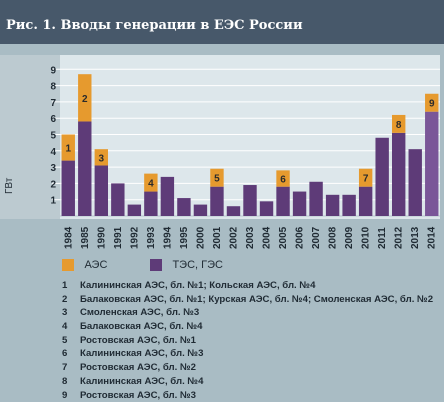  What do you see at coordinates (333, 237) in the screenshot?
I see `x-tick-label: 2008` at bounding box center [333, 237].